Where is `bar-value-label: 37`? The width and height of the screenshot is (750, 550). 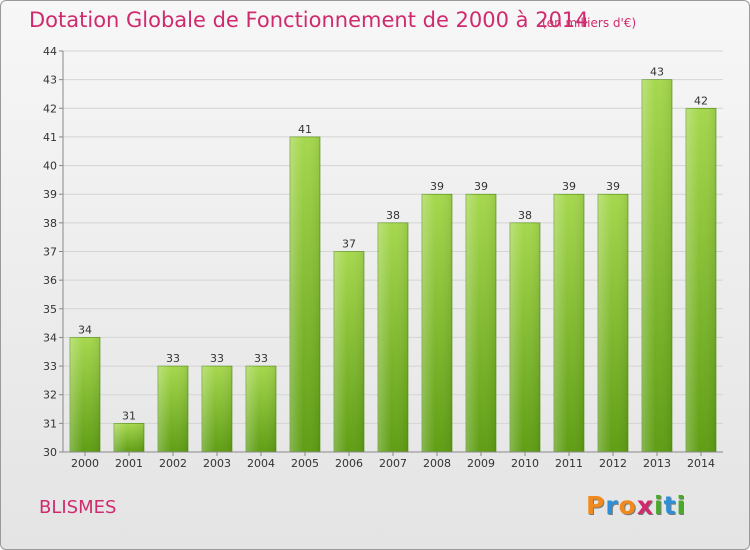 bar-value-label: 37 is located at coordinates (349, 244).